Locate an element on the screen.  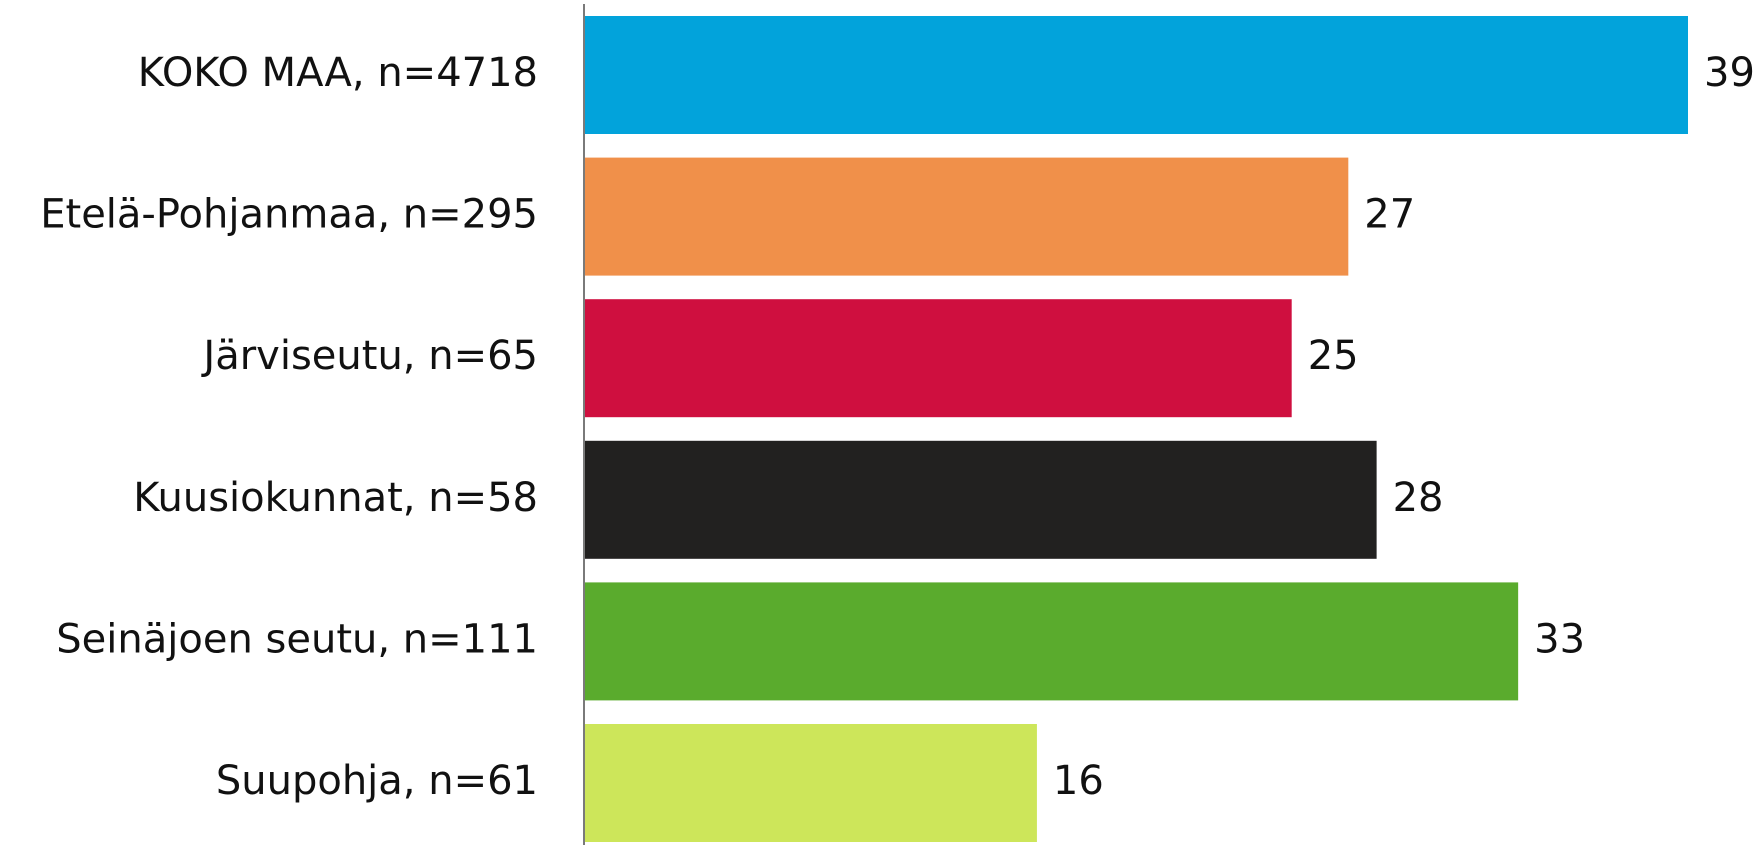
category-label: Etelä-Pohjanmaa, n=295 is located at coordinates (289, 215).